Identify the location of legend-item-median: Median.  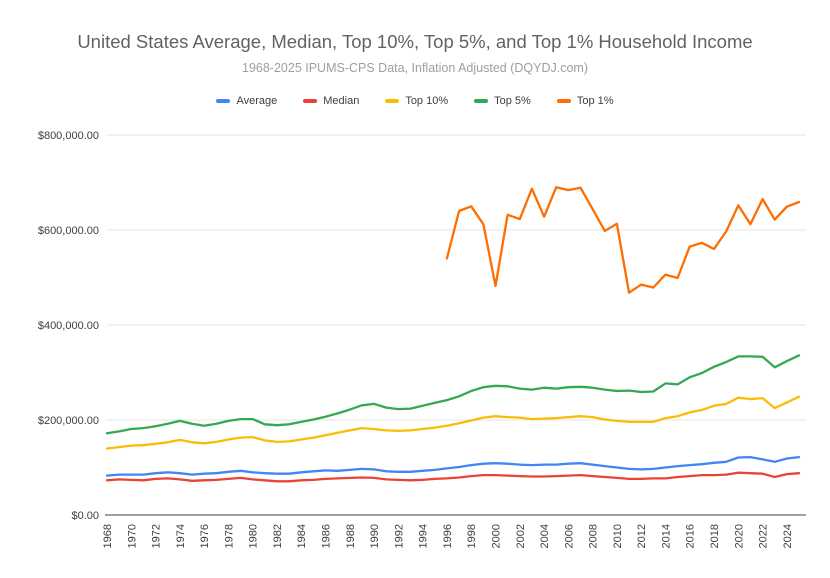
(331, 101).